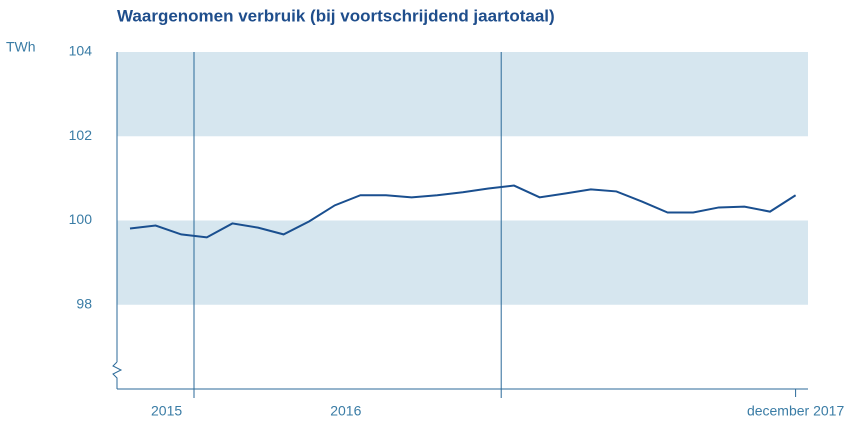  Describe the element at coordinates (117, 375) in the screenshot. I see `axis-break` at that location.